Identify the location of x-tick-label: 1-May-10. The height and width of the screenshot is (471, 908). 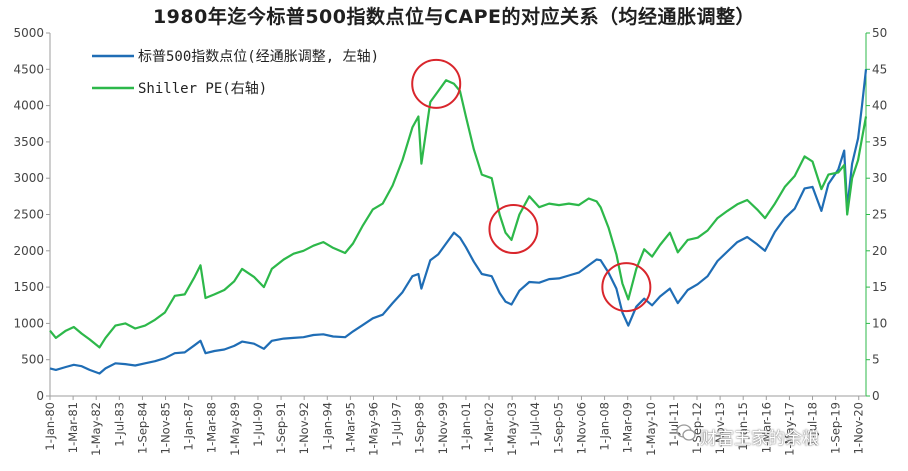
(651, 429).